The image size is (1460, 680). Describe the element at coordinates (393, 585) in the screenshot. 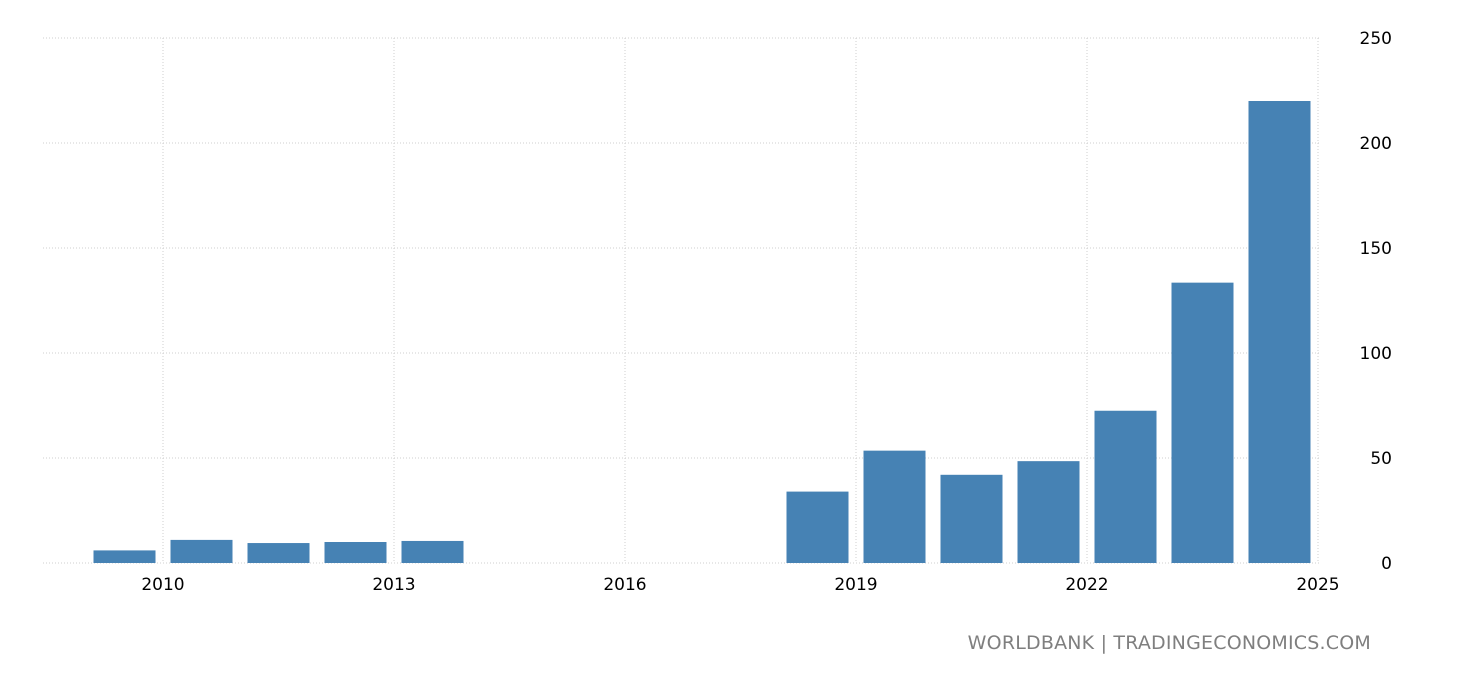

I see `x-tick-label-2013: 2013` at that location.